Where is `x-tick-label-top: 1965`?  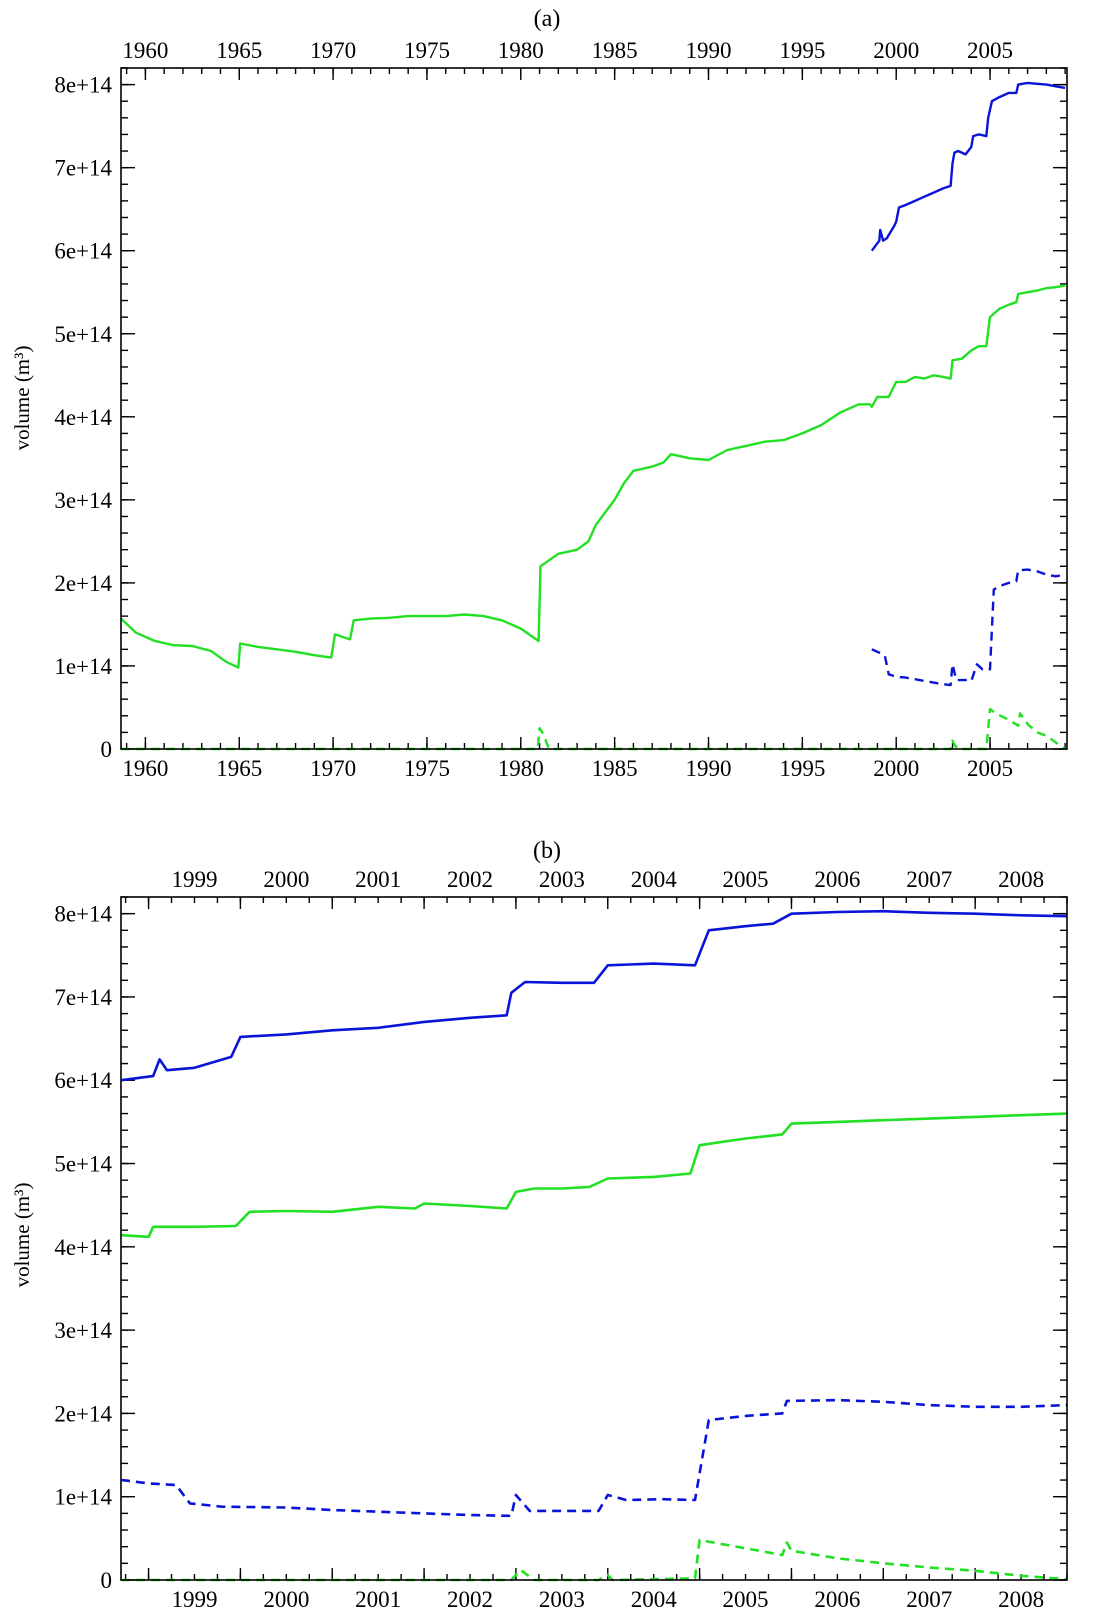 x-tick-label-top: 1965 is located at coordinates (239, 50).